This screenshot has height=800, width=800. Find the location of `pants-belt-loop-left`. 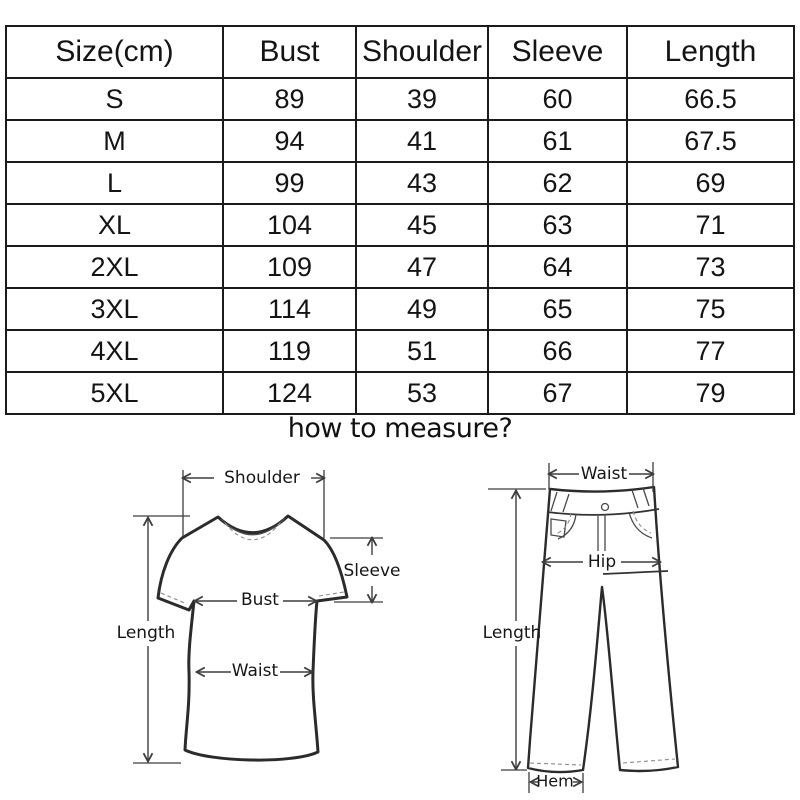

pants-belt-loop-left is located at coordinates (560, 502).